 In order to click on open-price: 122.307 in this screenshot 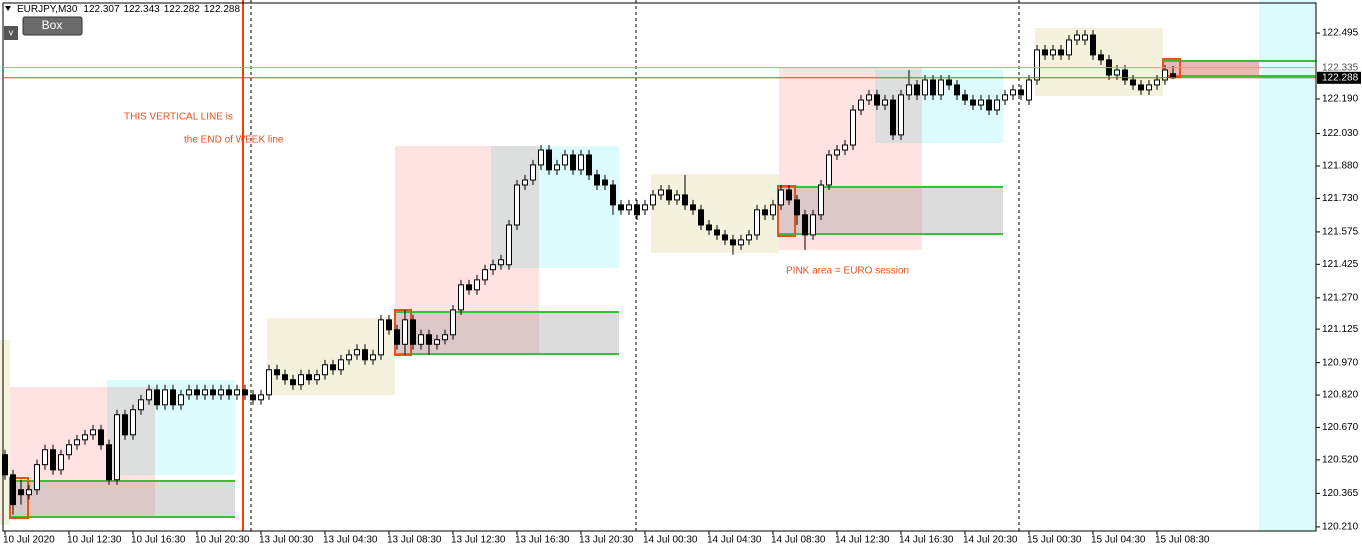, I will do `click(101, 9)`.